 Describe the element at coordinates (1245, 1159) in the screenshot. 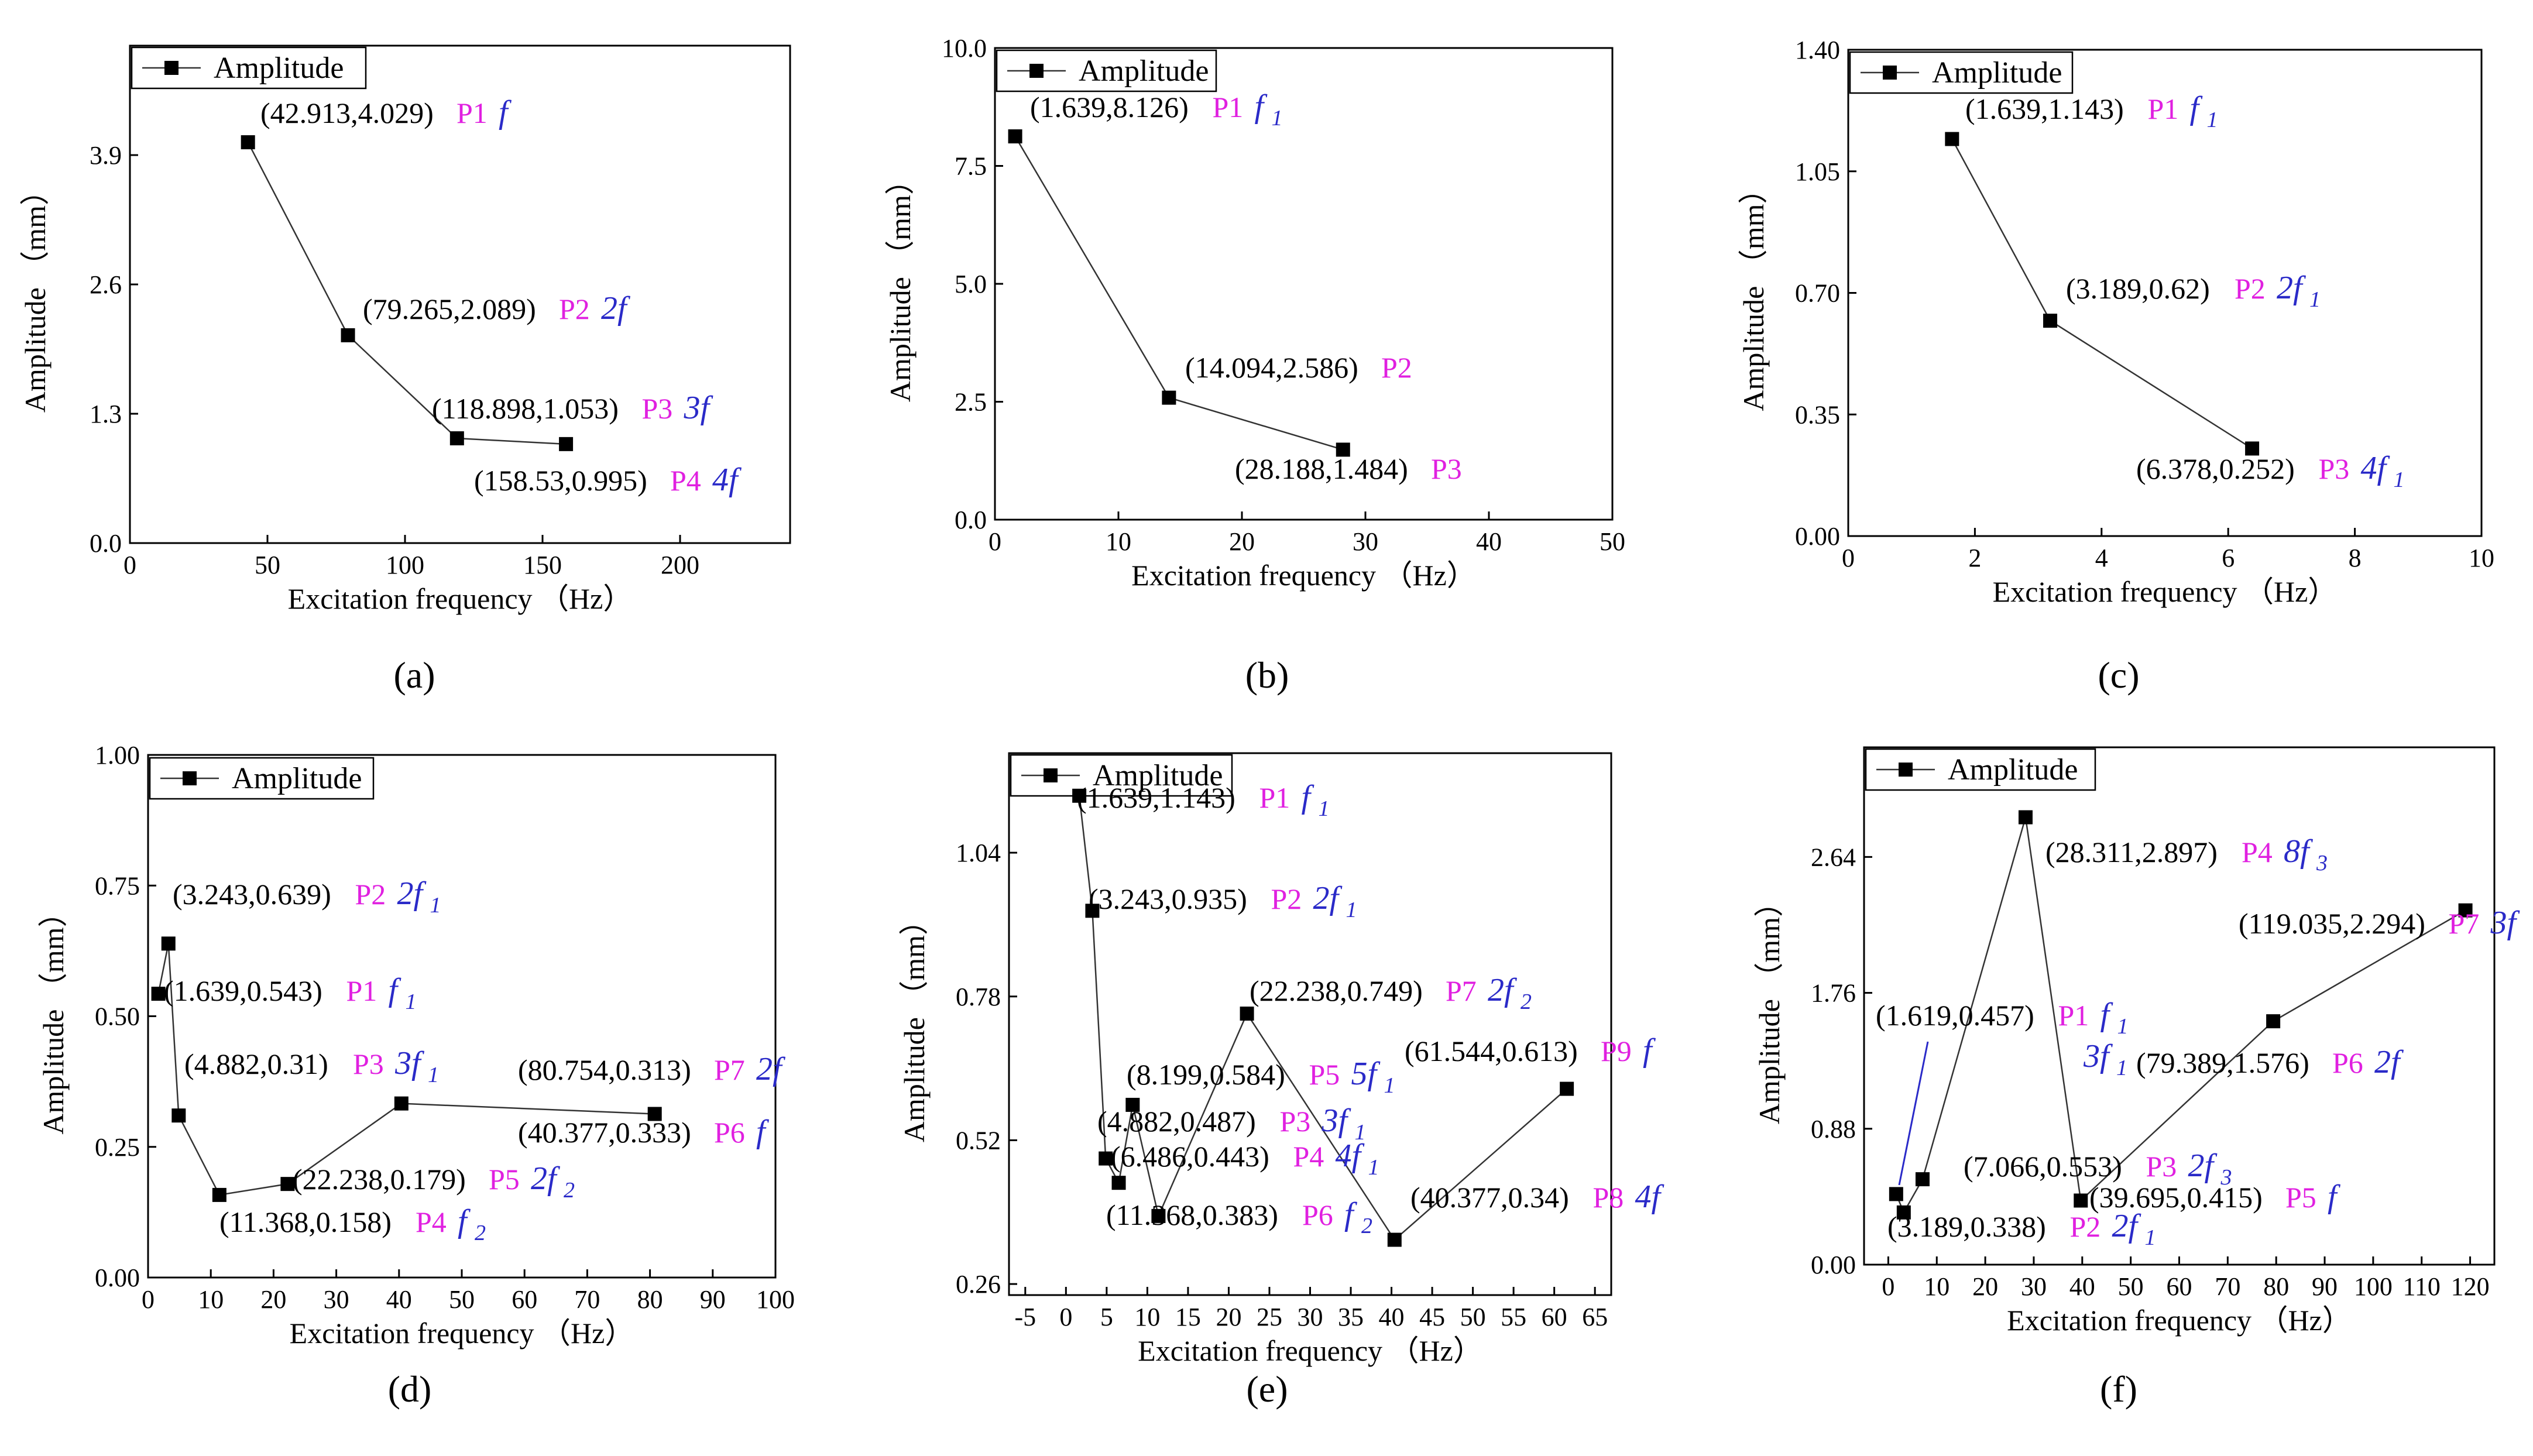

I see `data-label: (6.486,0.443) P4 4f 1` at that location.